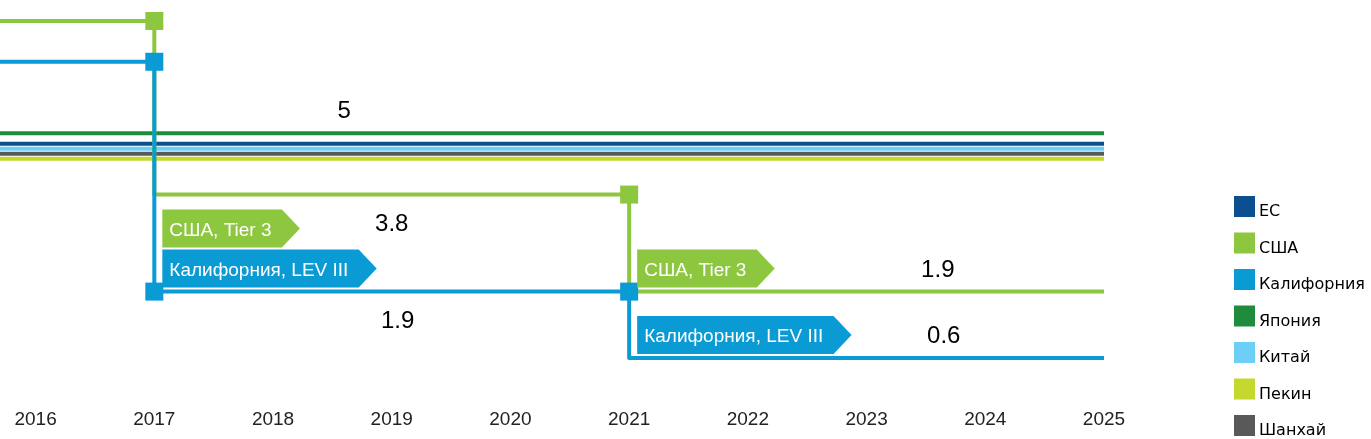  Describe the element at coordinates (1285, 356) in the screenshot. I see `legend-label: Китай` at that location.